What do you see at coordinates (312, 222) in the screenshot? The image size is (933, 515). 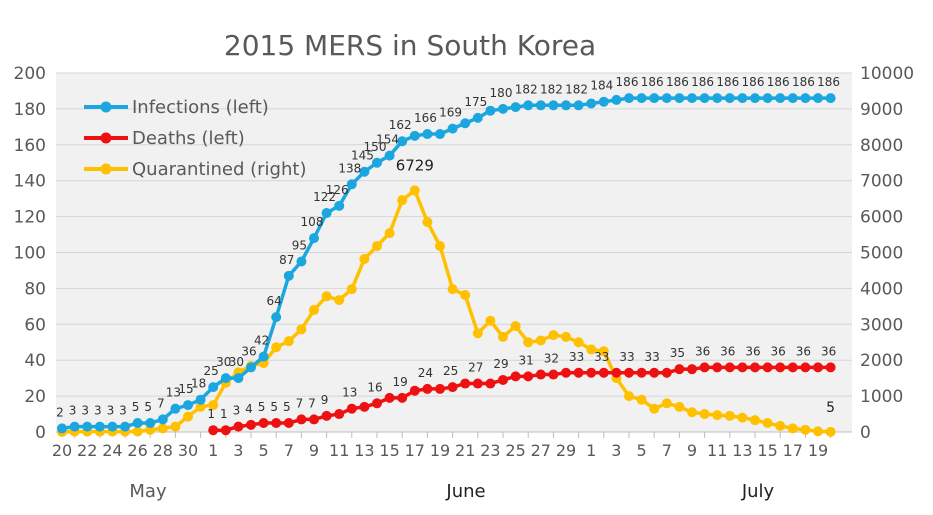 I see `data-label: 108` at bounding box center [312, 222].